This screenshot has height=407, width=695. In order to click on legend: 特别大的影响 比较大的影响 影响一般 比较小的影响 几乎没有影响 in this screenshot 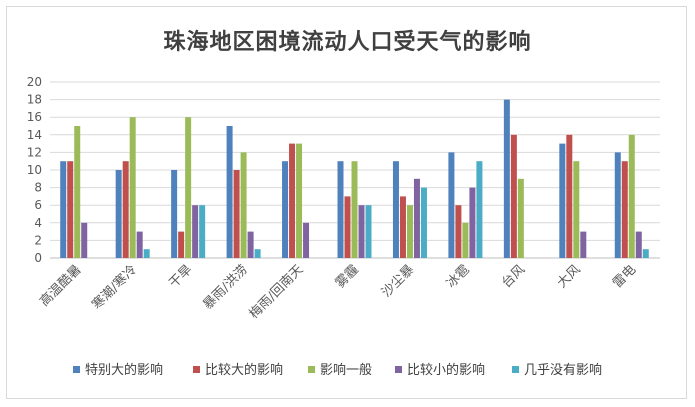, I will do `click(337, 370)`.